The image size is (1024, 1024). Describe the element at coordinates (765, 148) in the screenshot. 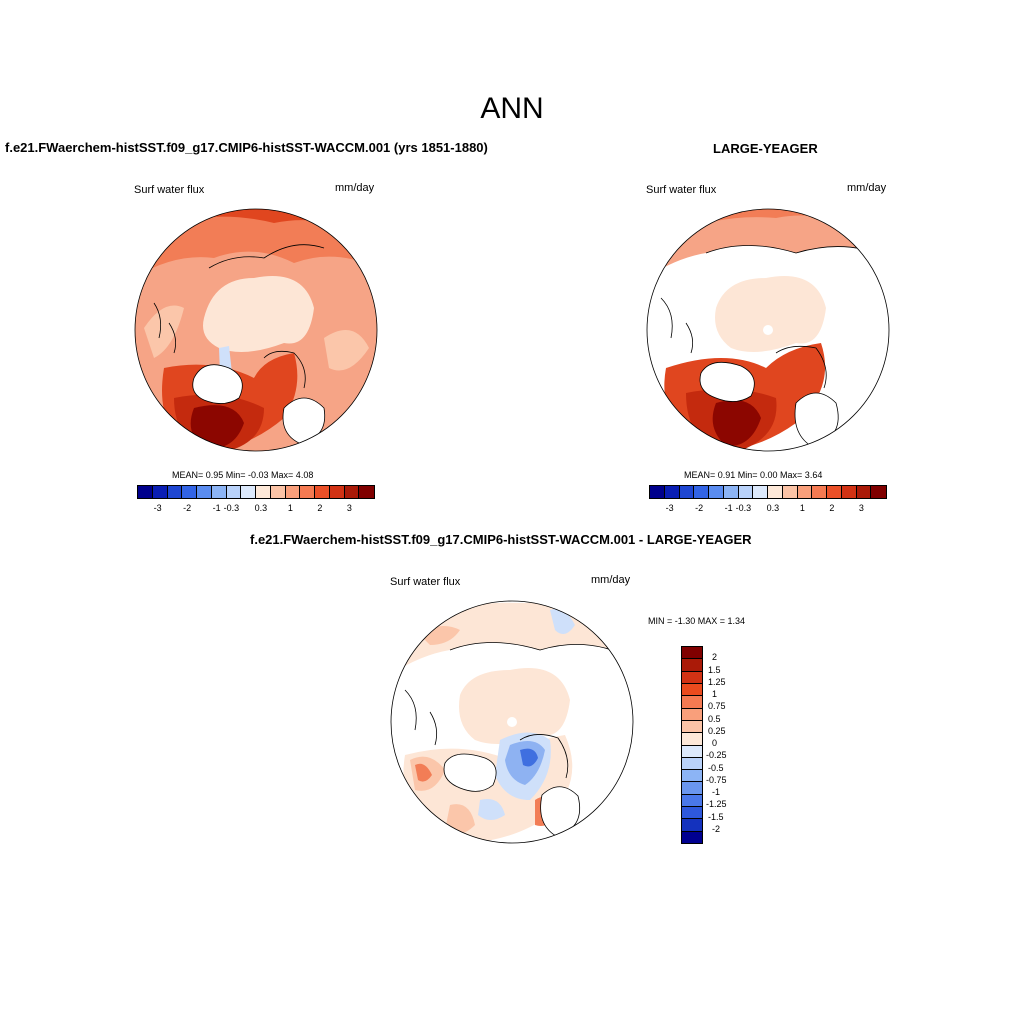

I see `panel2-title: LARGE-YEAGER` at that location.